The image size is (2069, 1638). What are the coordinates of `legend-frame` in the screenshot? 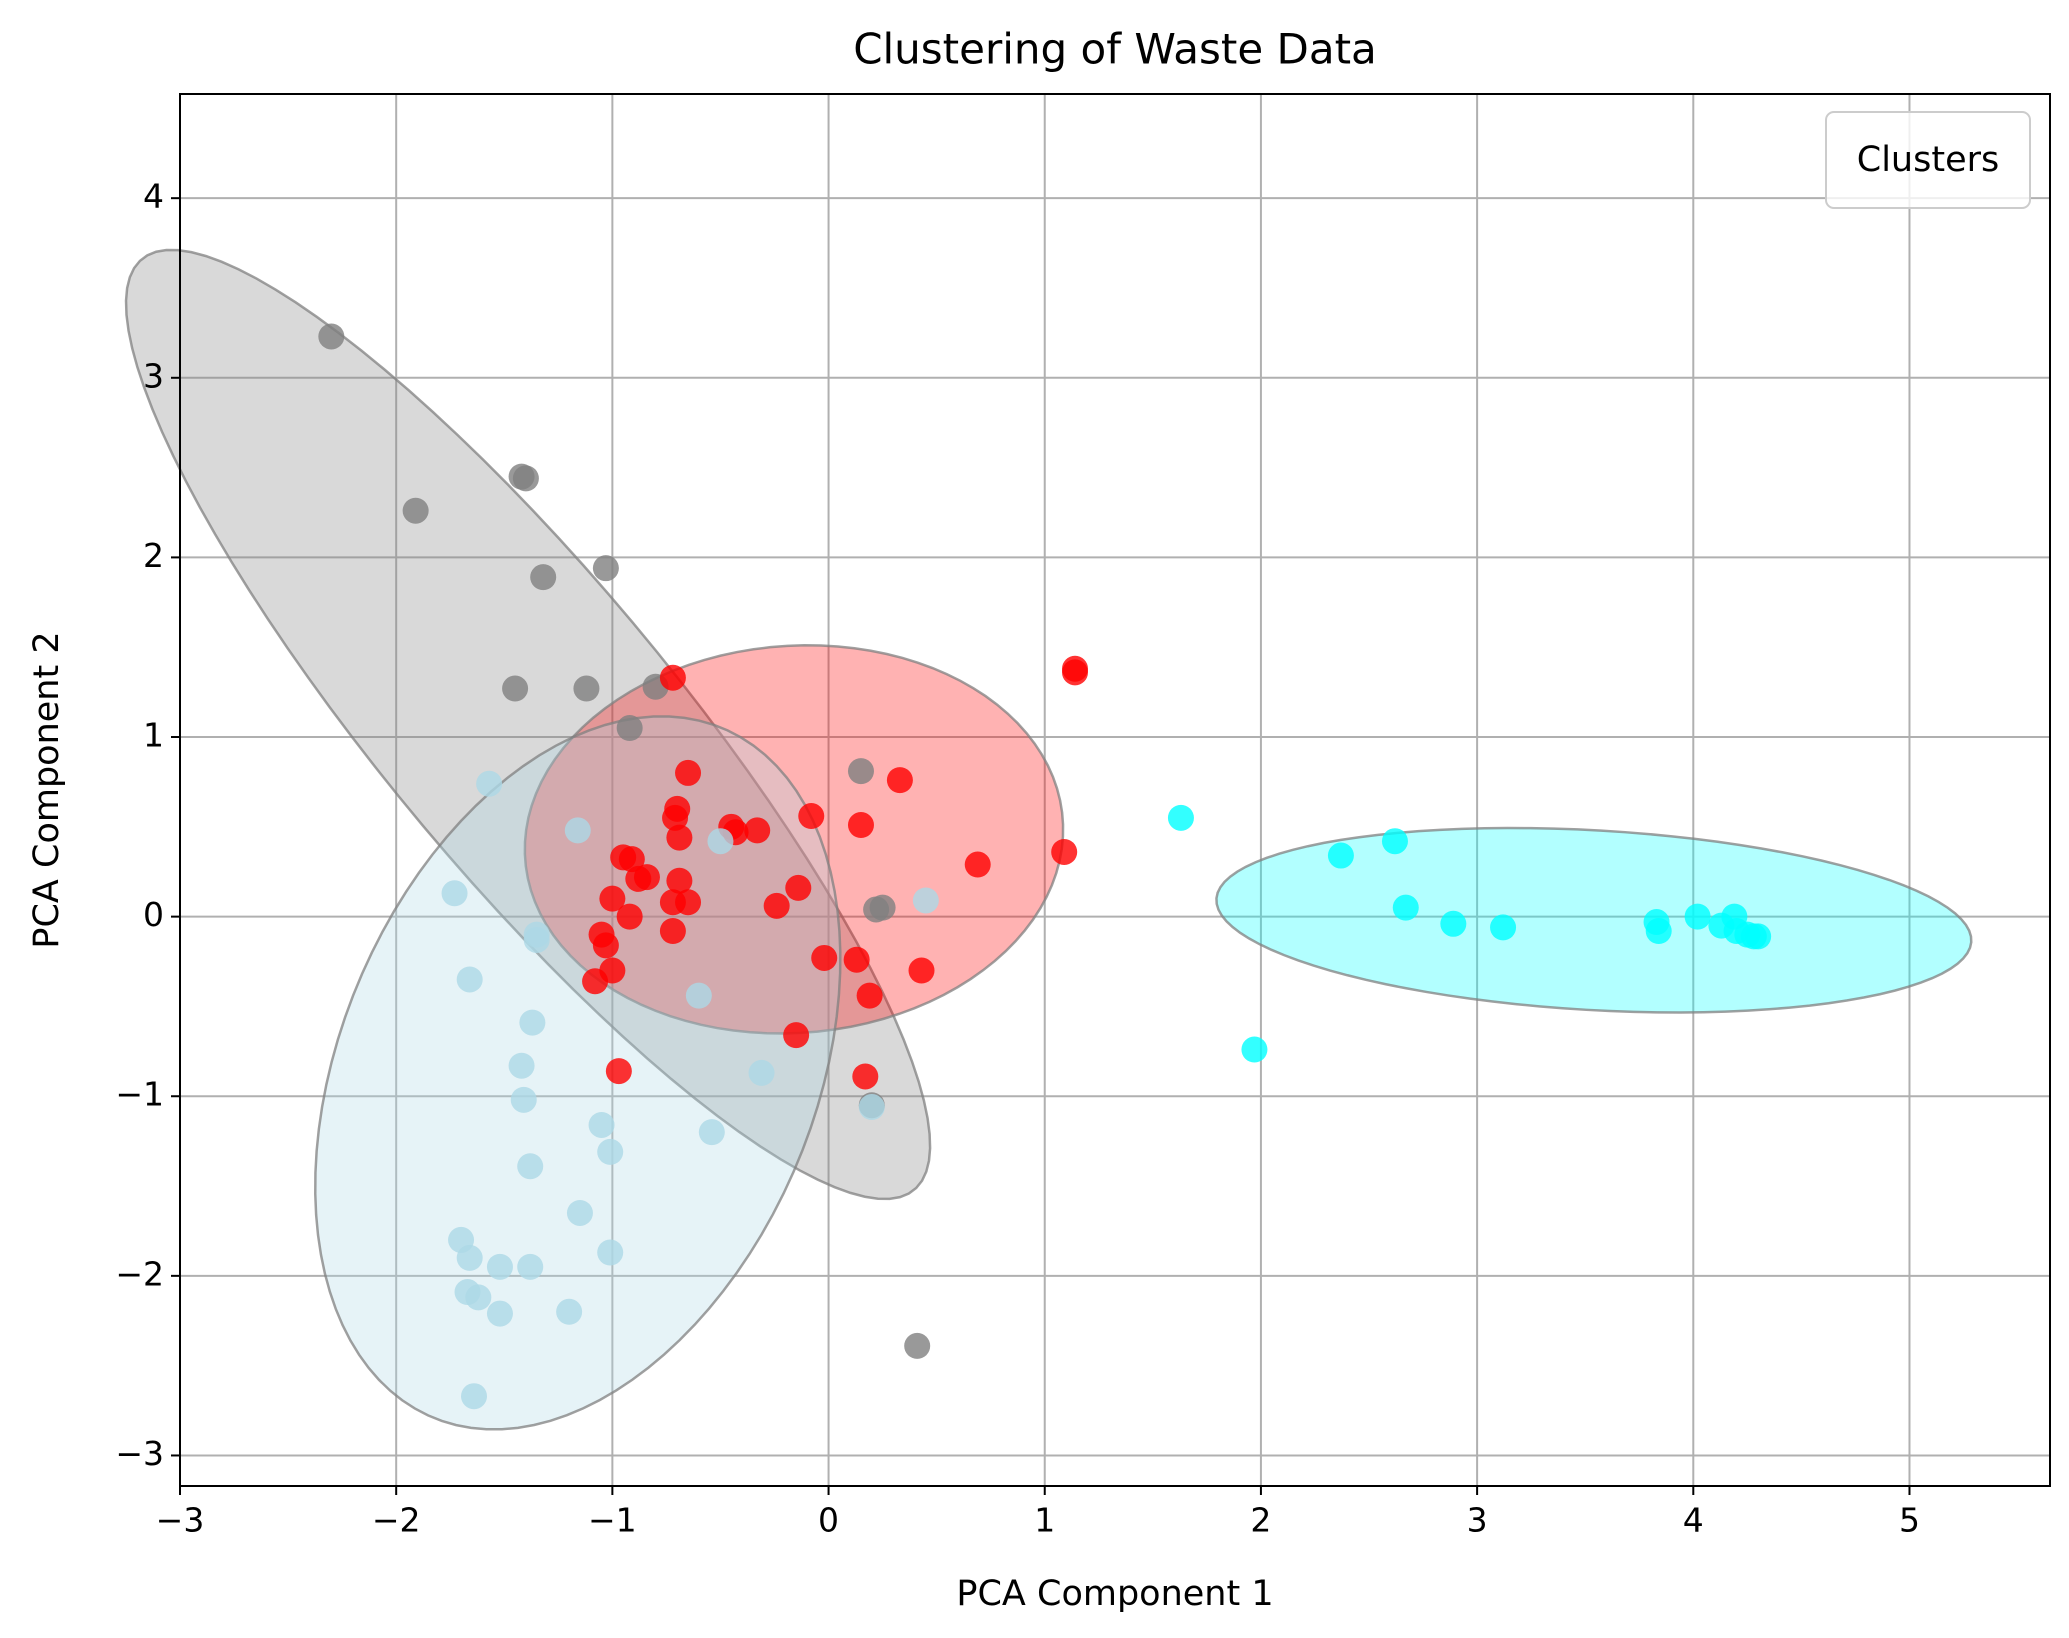 It's located at (1928, 160).